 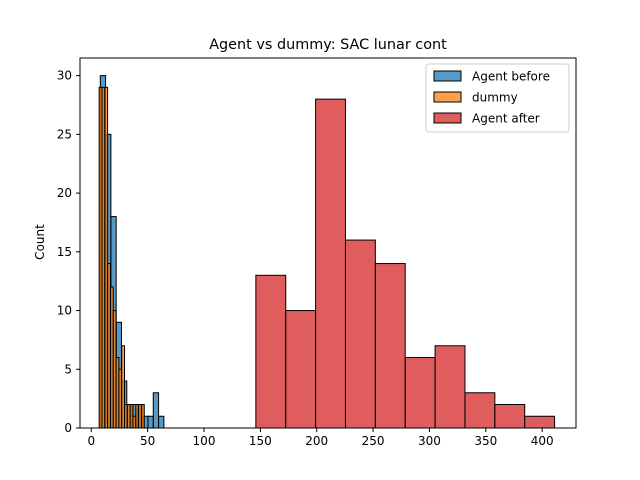 I want to click on legend-swatch-agent-after, so click(x=447, y=118).